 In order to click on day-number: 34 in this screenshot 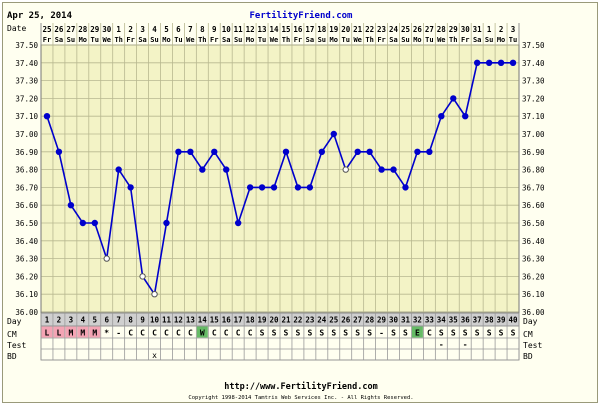, I will do `click(442, 320)`.